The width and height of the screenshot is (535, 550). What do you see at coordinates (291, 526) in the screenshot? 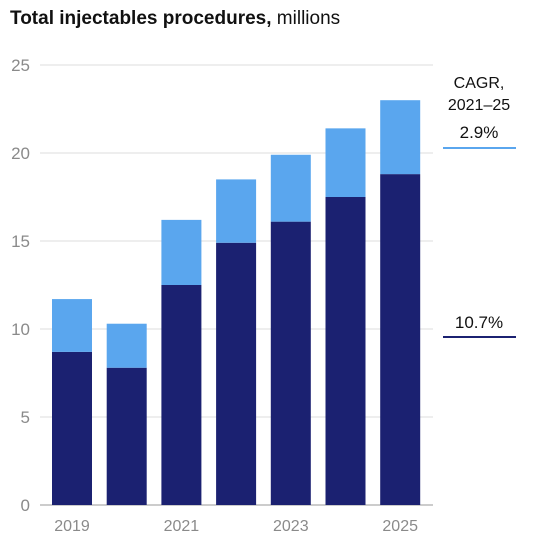
I see `x-tick-label: 2023` at bounding box center [291, 526].